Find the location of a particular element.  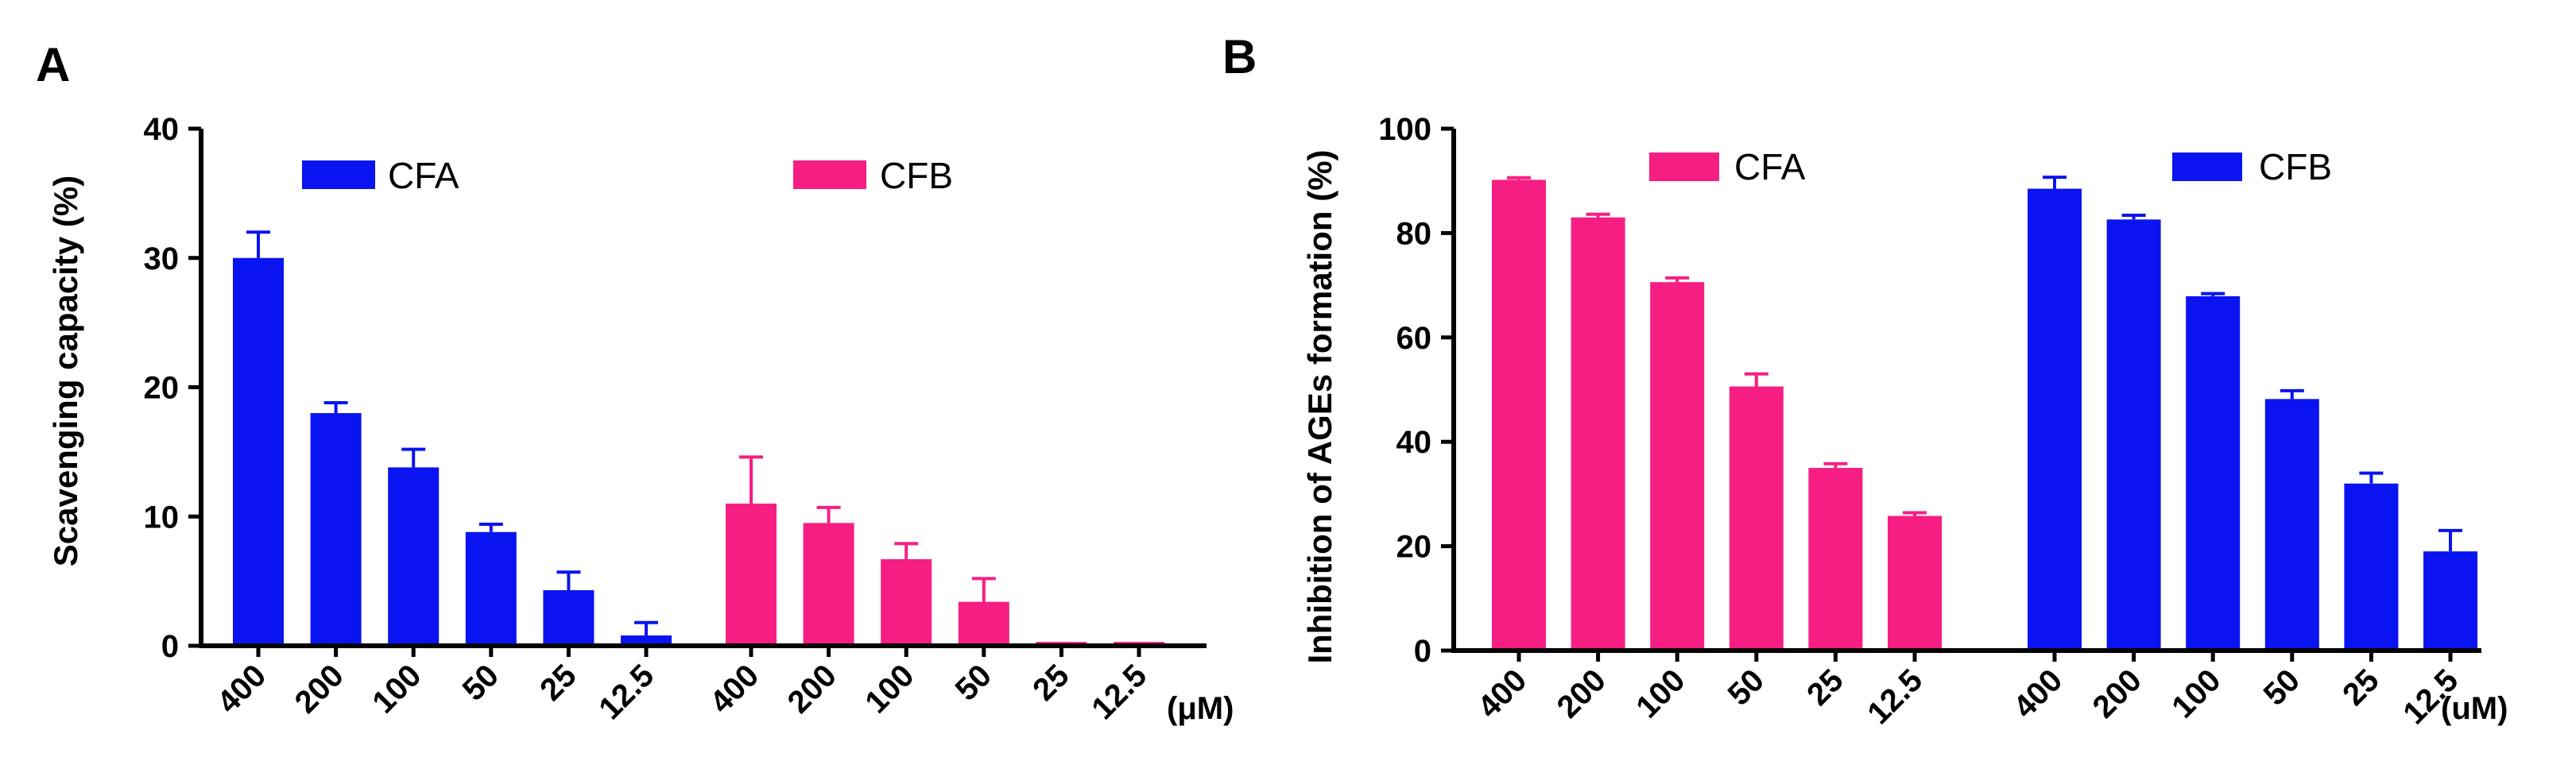

y-tick-label-b: 0 is located at coordinates (1422, 651).